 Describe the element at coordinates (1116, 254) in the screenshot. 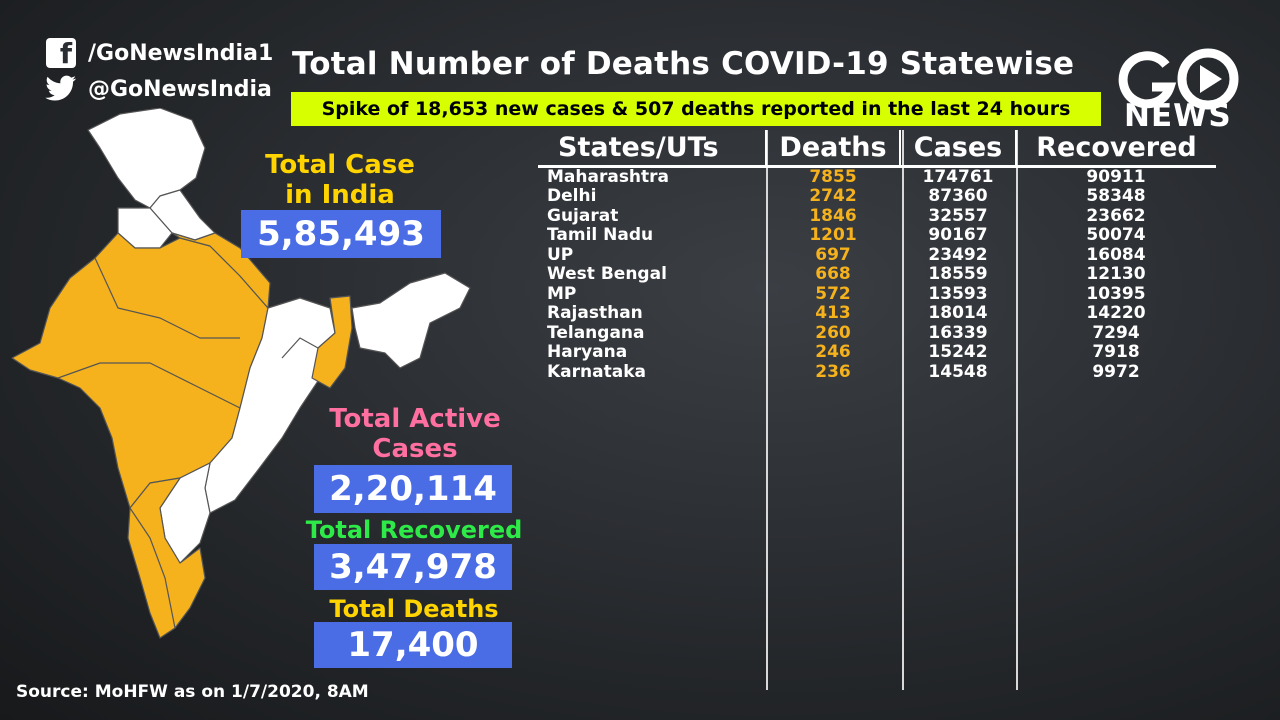

I see `cell-recovered: 16084` at that location.